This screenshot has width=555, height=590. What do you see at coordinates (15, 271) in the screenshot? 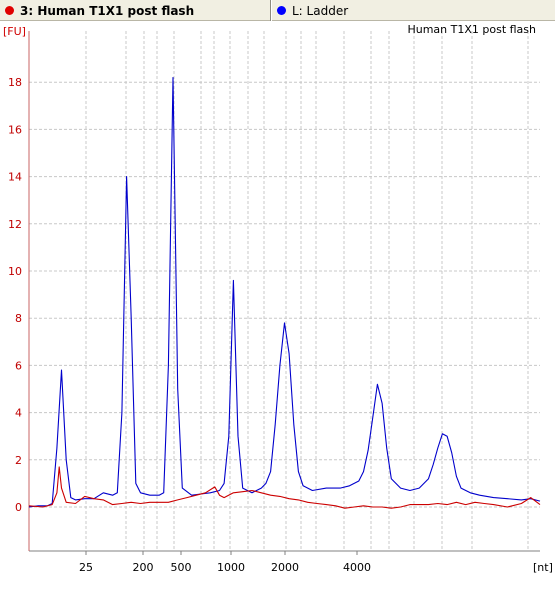
I see `y-tick-label: 10` at bounding box center [15, 271].